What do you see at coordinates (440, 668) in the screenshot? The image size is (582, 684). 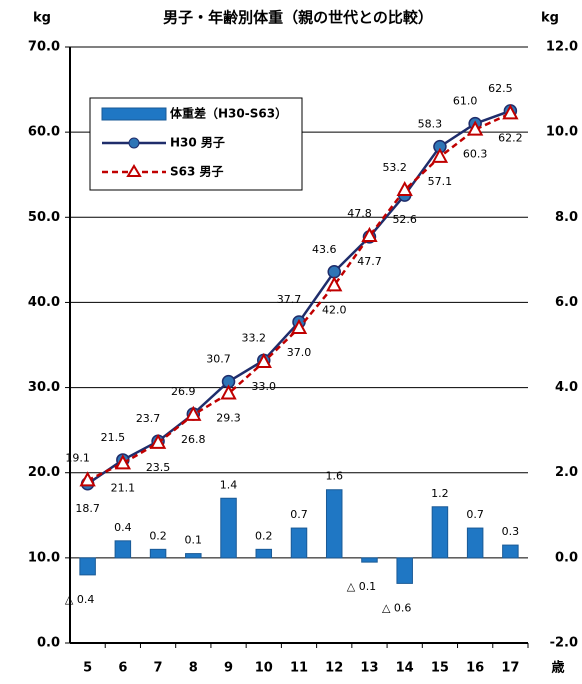 I see `x-tick-label: 15` at bounding box center [440, 668].